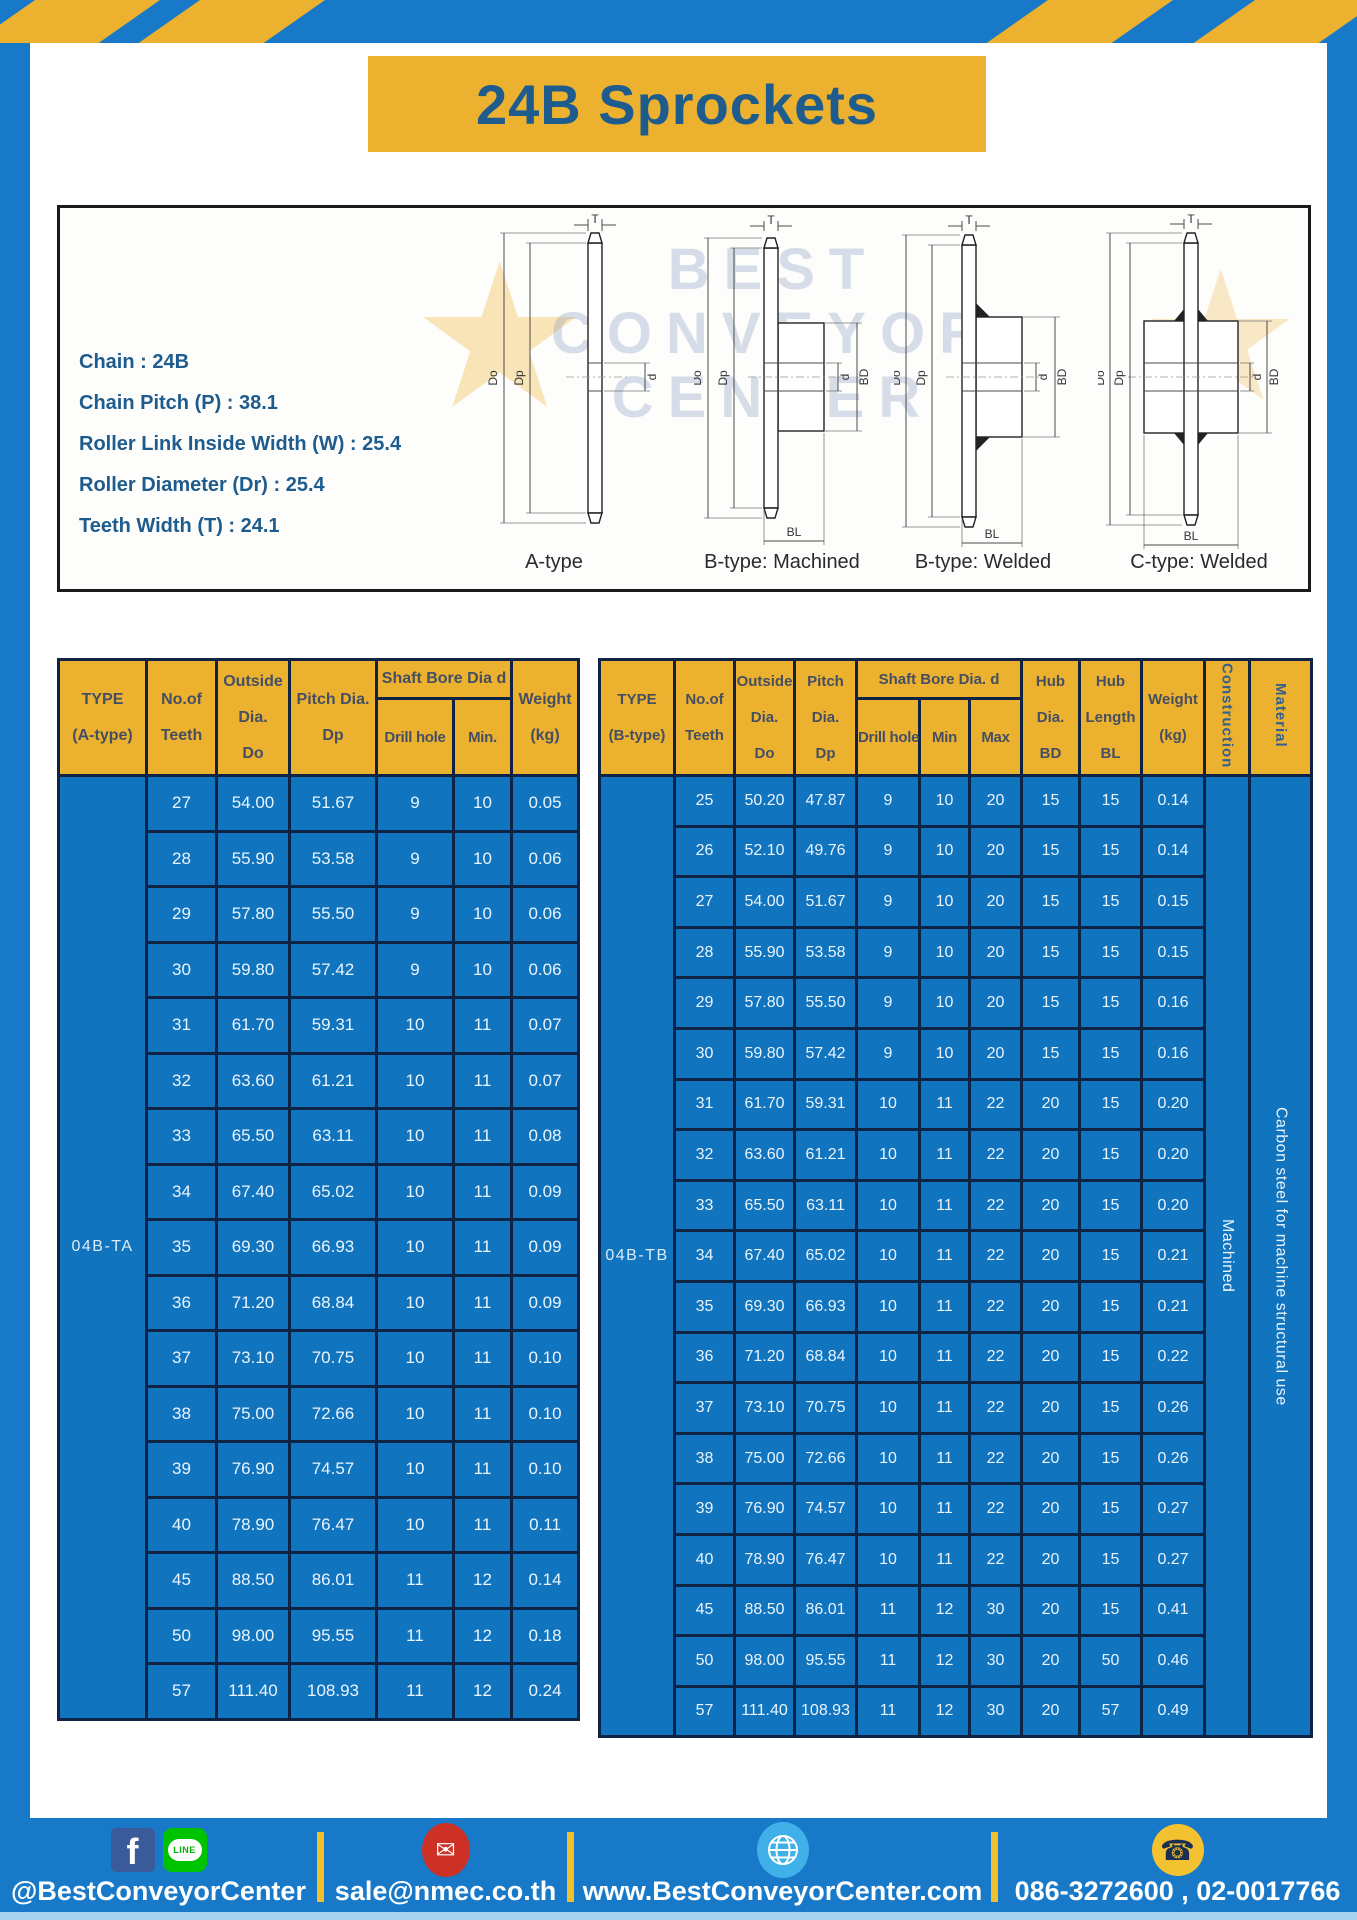 Image resolution: width=1357 pixels, height=1920 pixels. I want to click on col-header-hub-length-b: Hub Length BL, so click(1111, 717).